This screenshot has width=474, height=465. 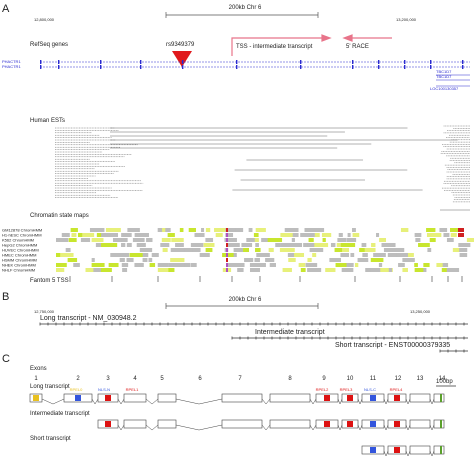 I want to click on gene-label: LOC100130357, so click(x=444, y=88).